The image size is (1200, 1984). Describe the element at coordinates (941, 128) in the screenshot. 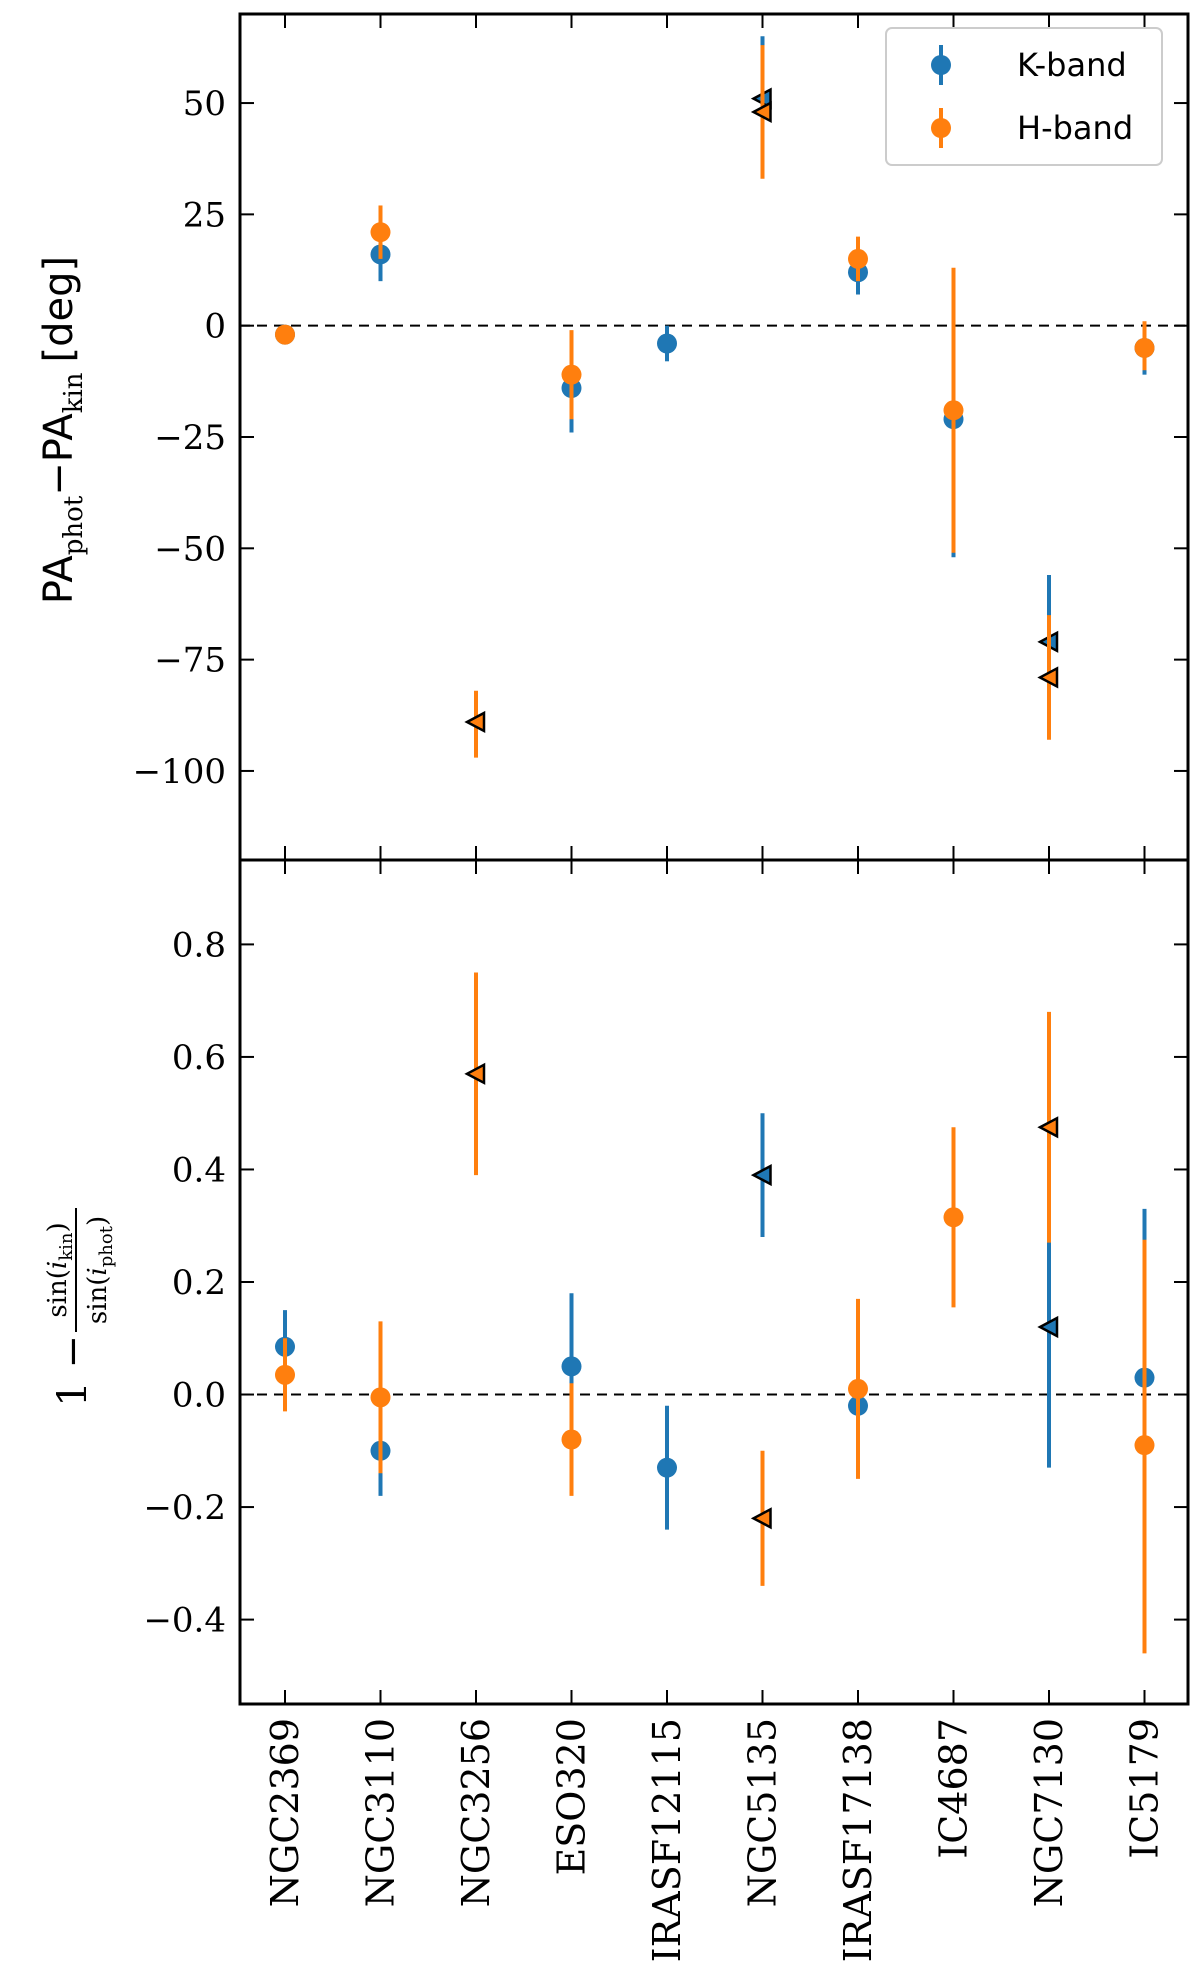

I see `legend-h-band-marker` at that location.